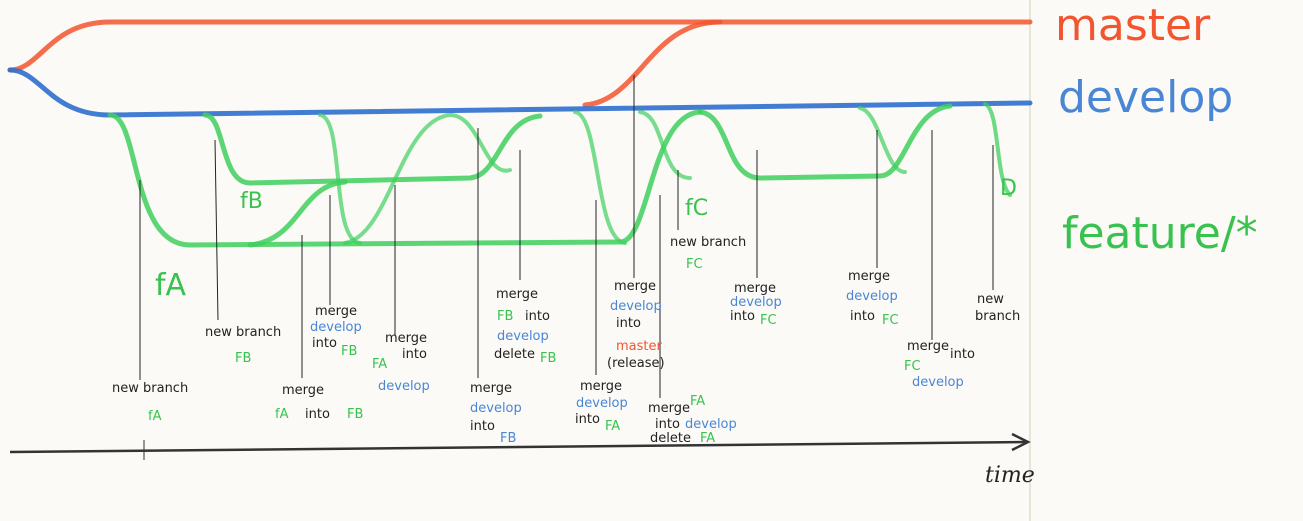 The height and width of the screenshot is (521, 1303). What do you see at coordinates (401, 362) in the screenshot?
I see `annotation-fa-merge-into-develop: FA merge into develop` at bounding box center [401, 362].